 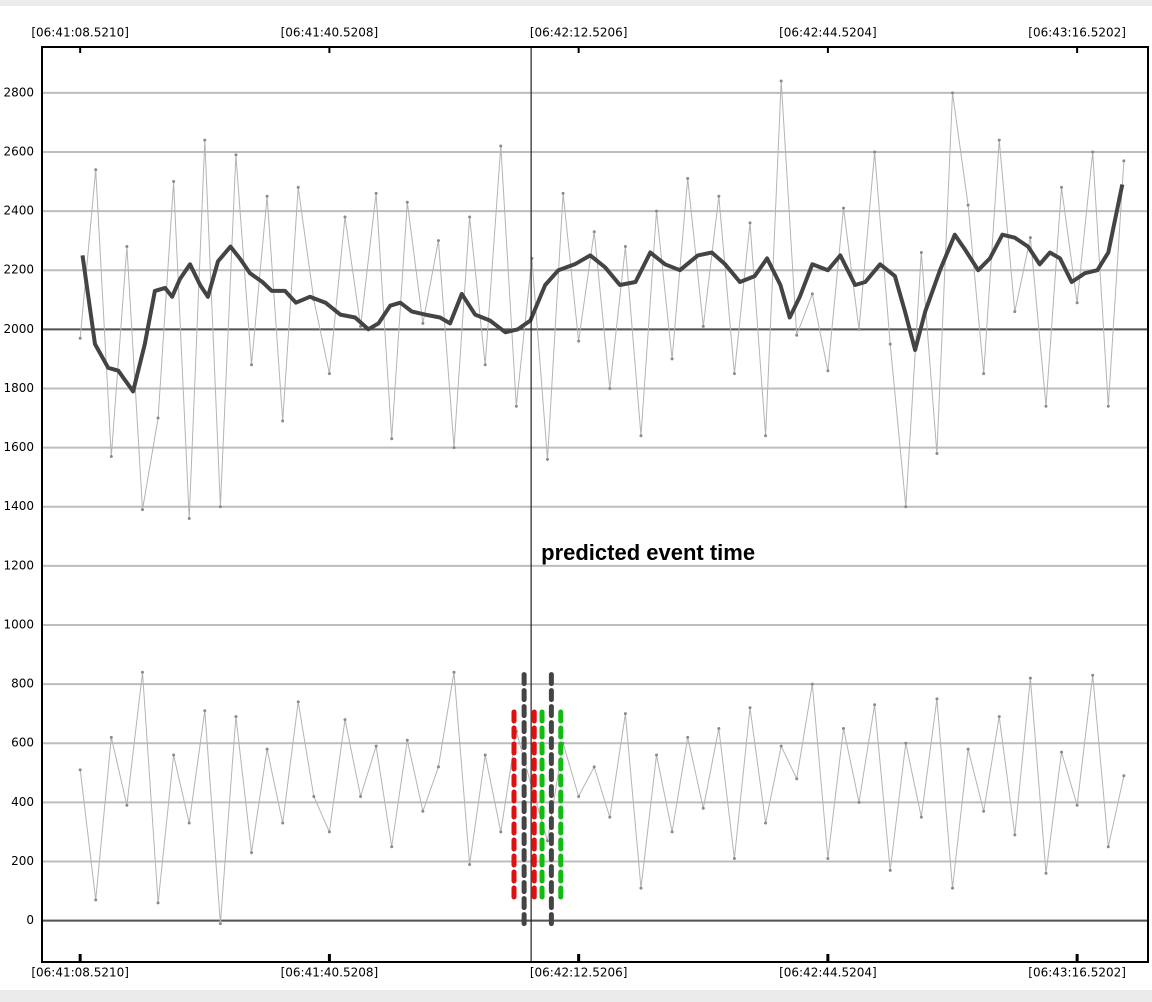 I want to click on y-tick-label: 1600, so click(x=18, y=447).